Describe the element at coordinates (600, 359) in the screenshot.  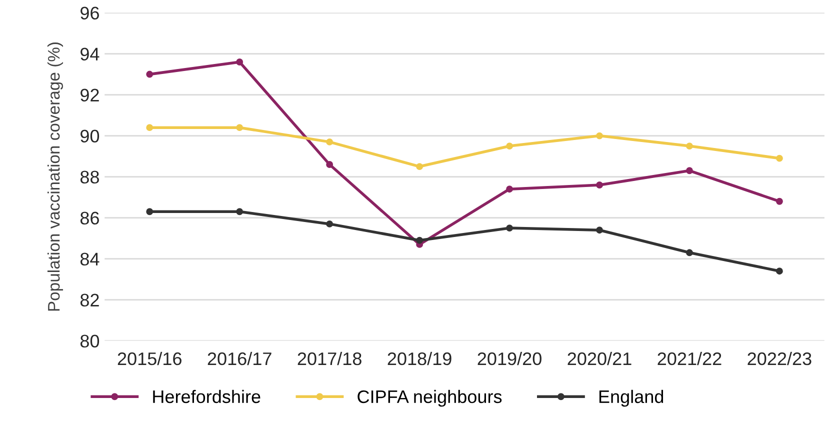
I see `x-tick-label: 2020/21` at that location.